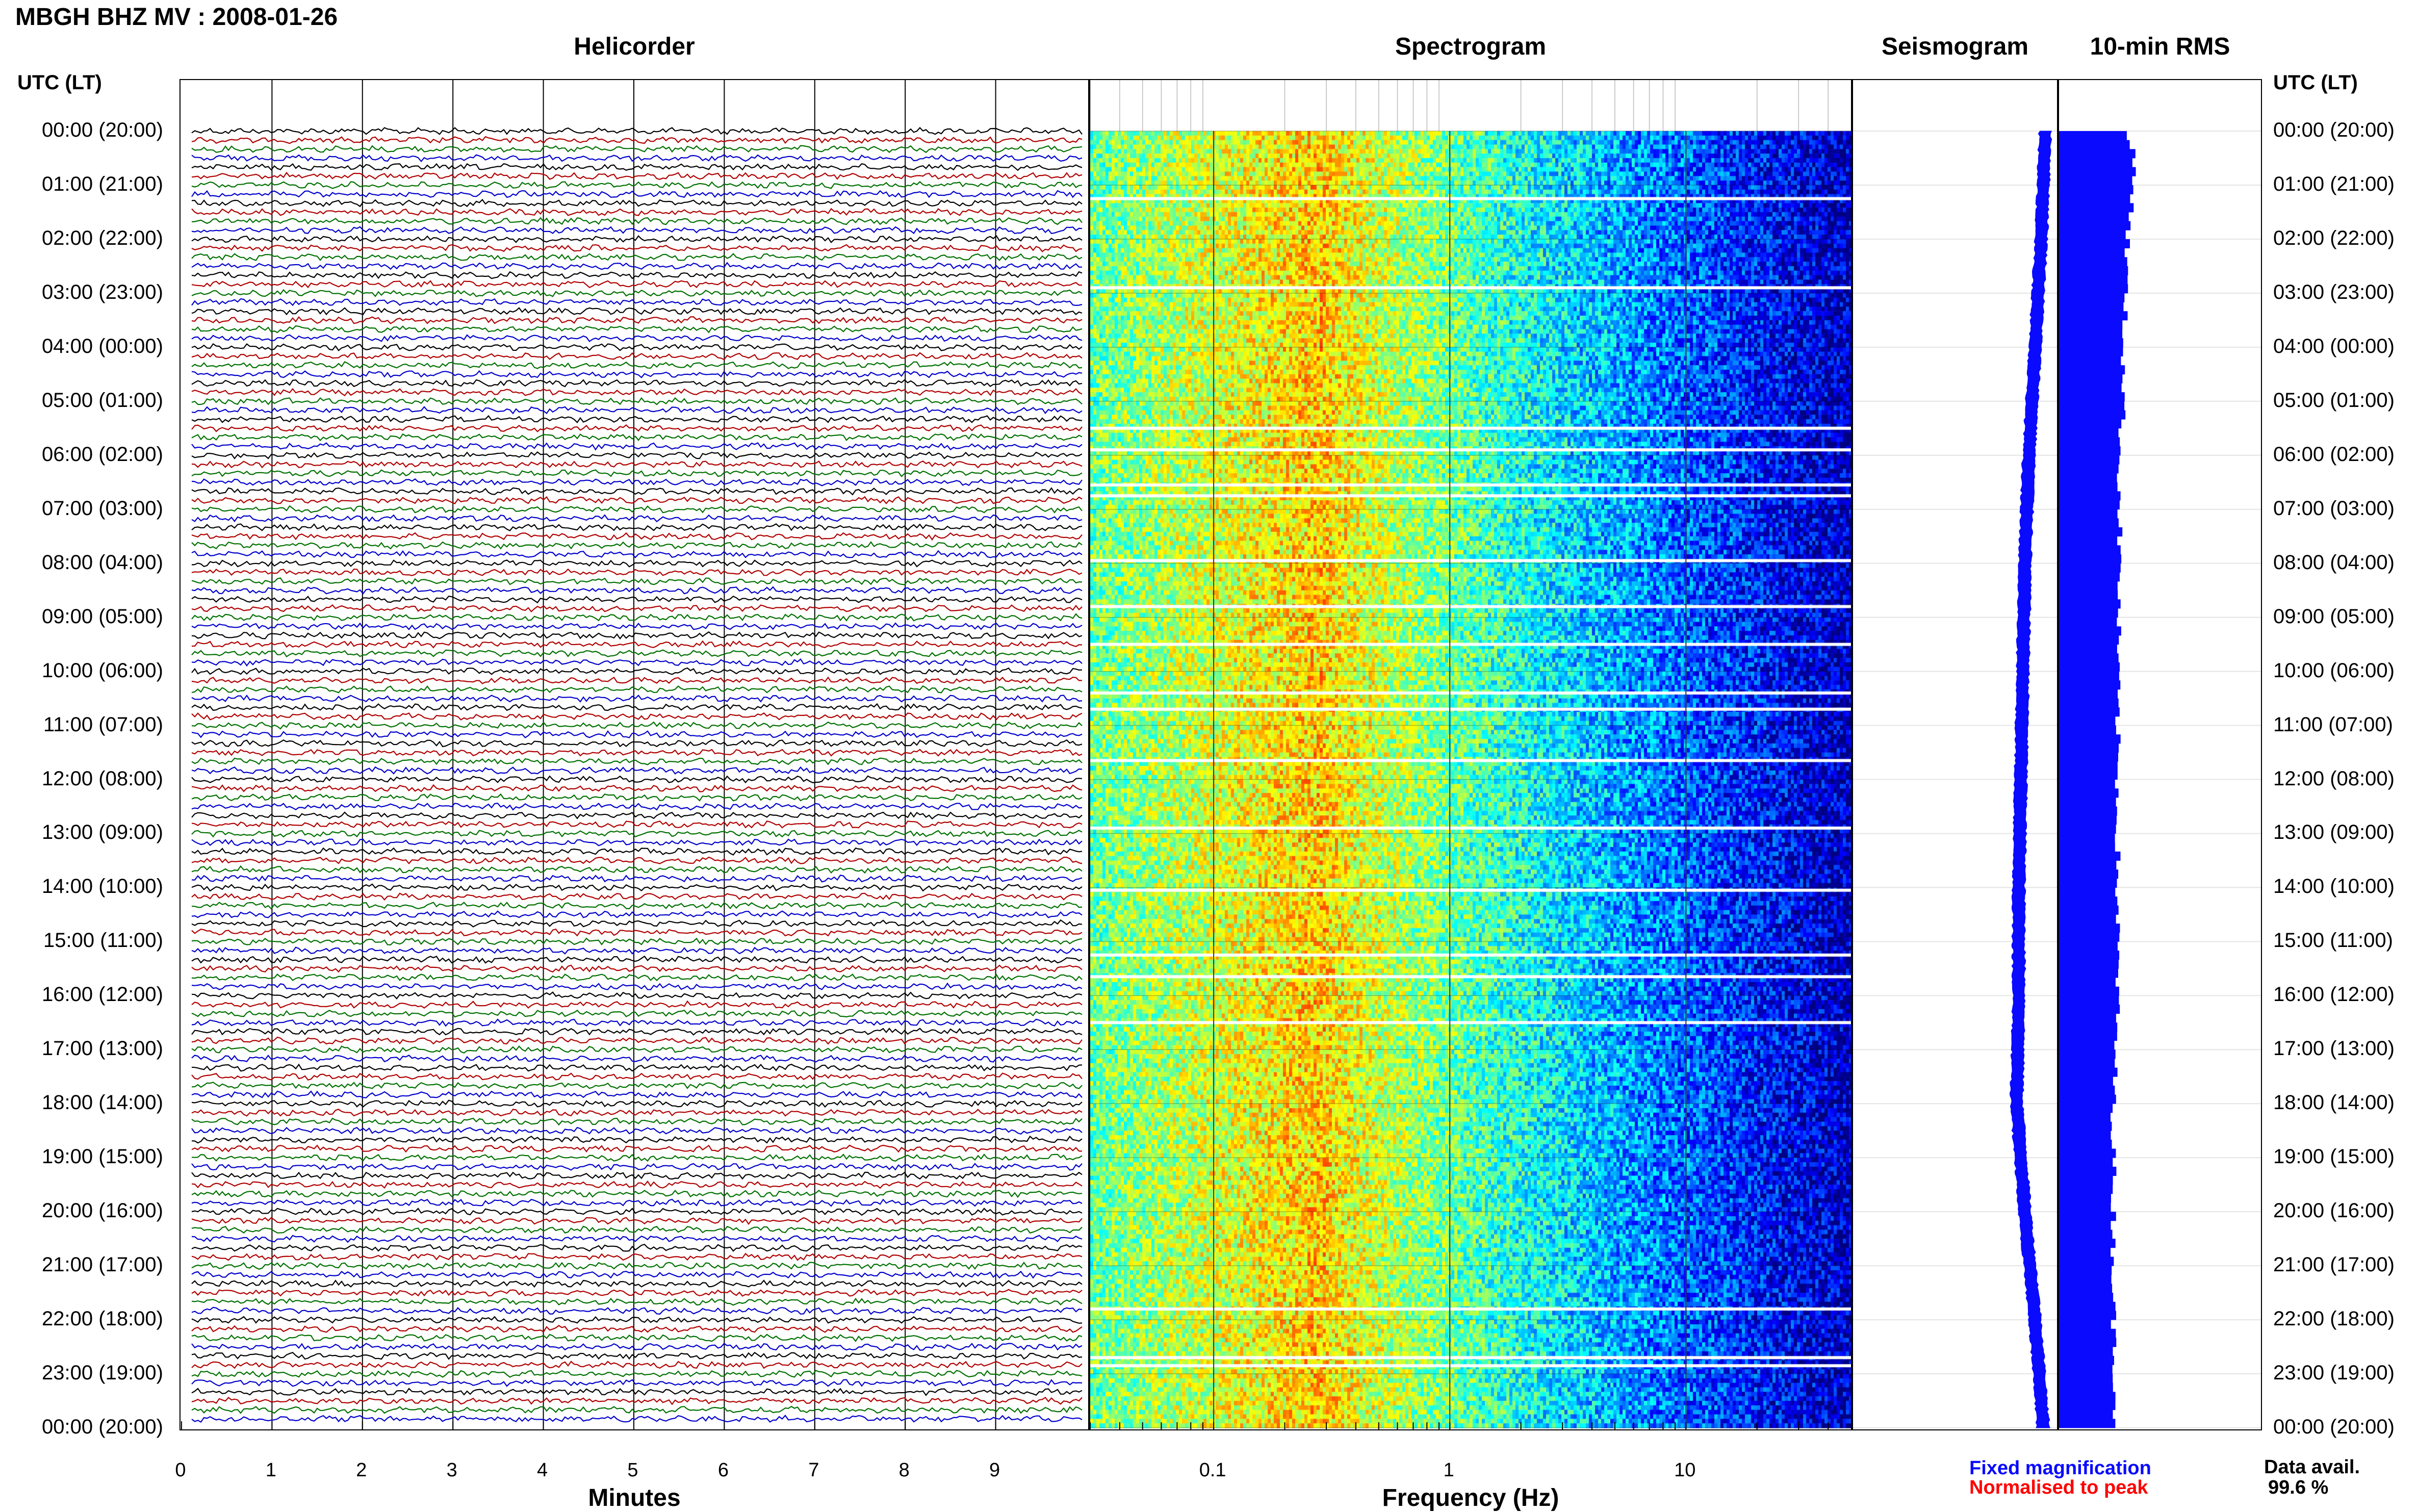  Describe the element at coordinates (2298, 1488) in the screenshot. I see `data-availability-value: 99.6 %` at that location.